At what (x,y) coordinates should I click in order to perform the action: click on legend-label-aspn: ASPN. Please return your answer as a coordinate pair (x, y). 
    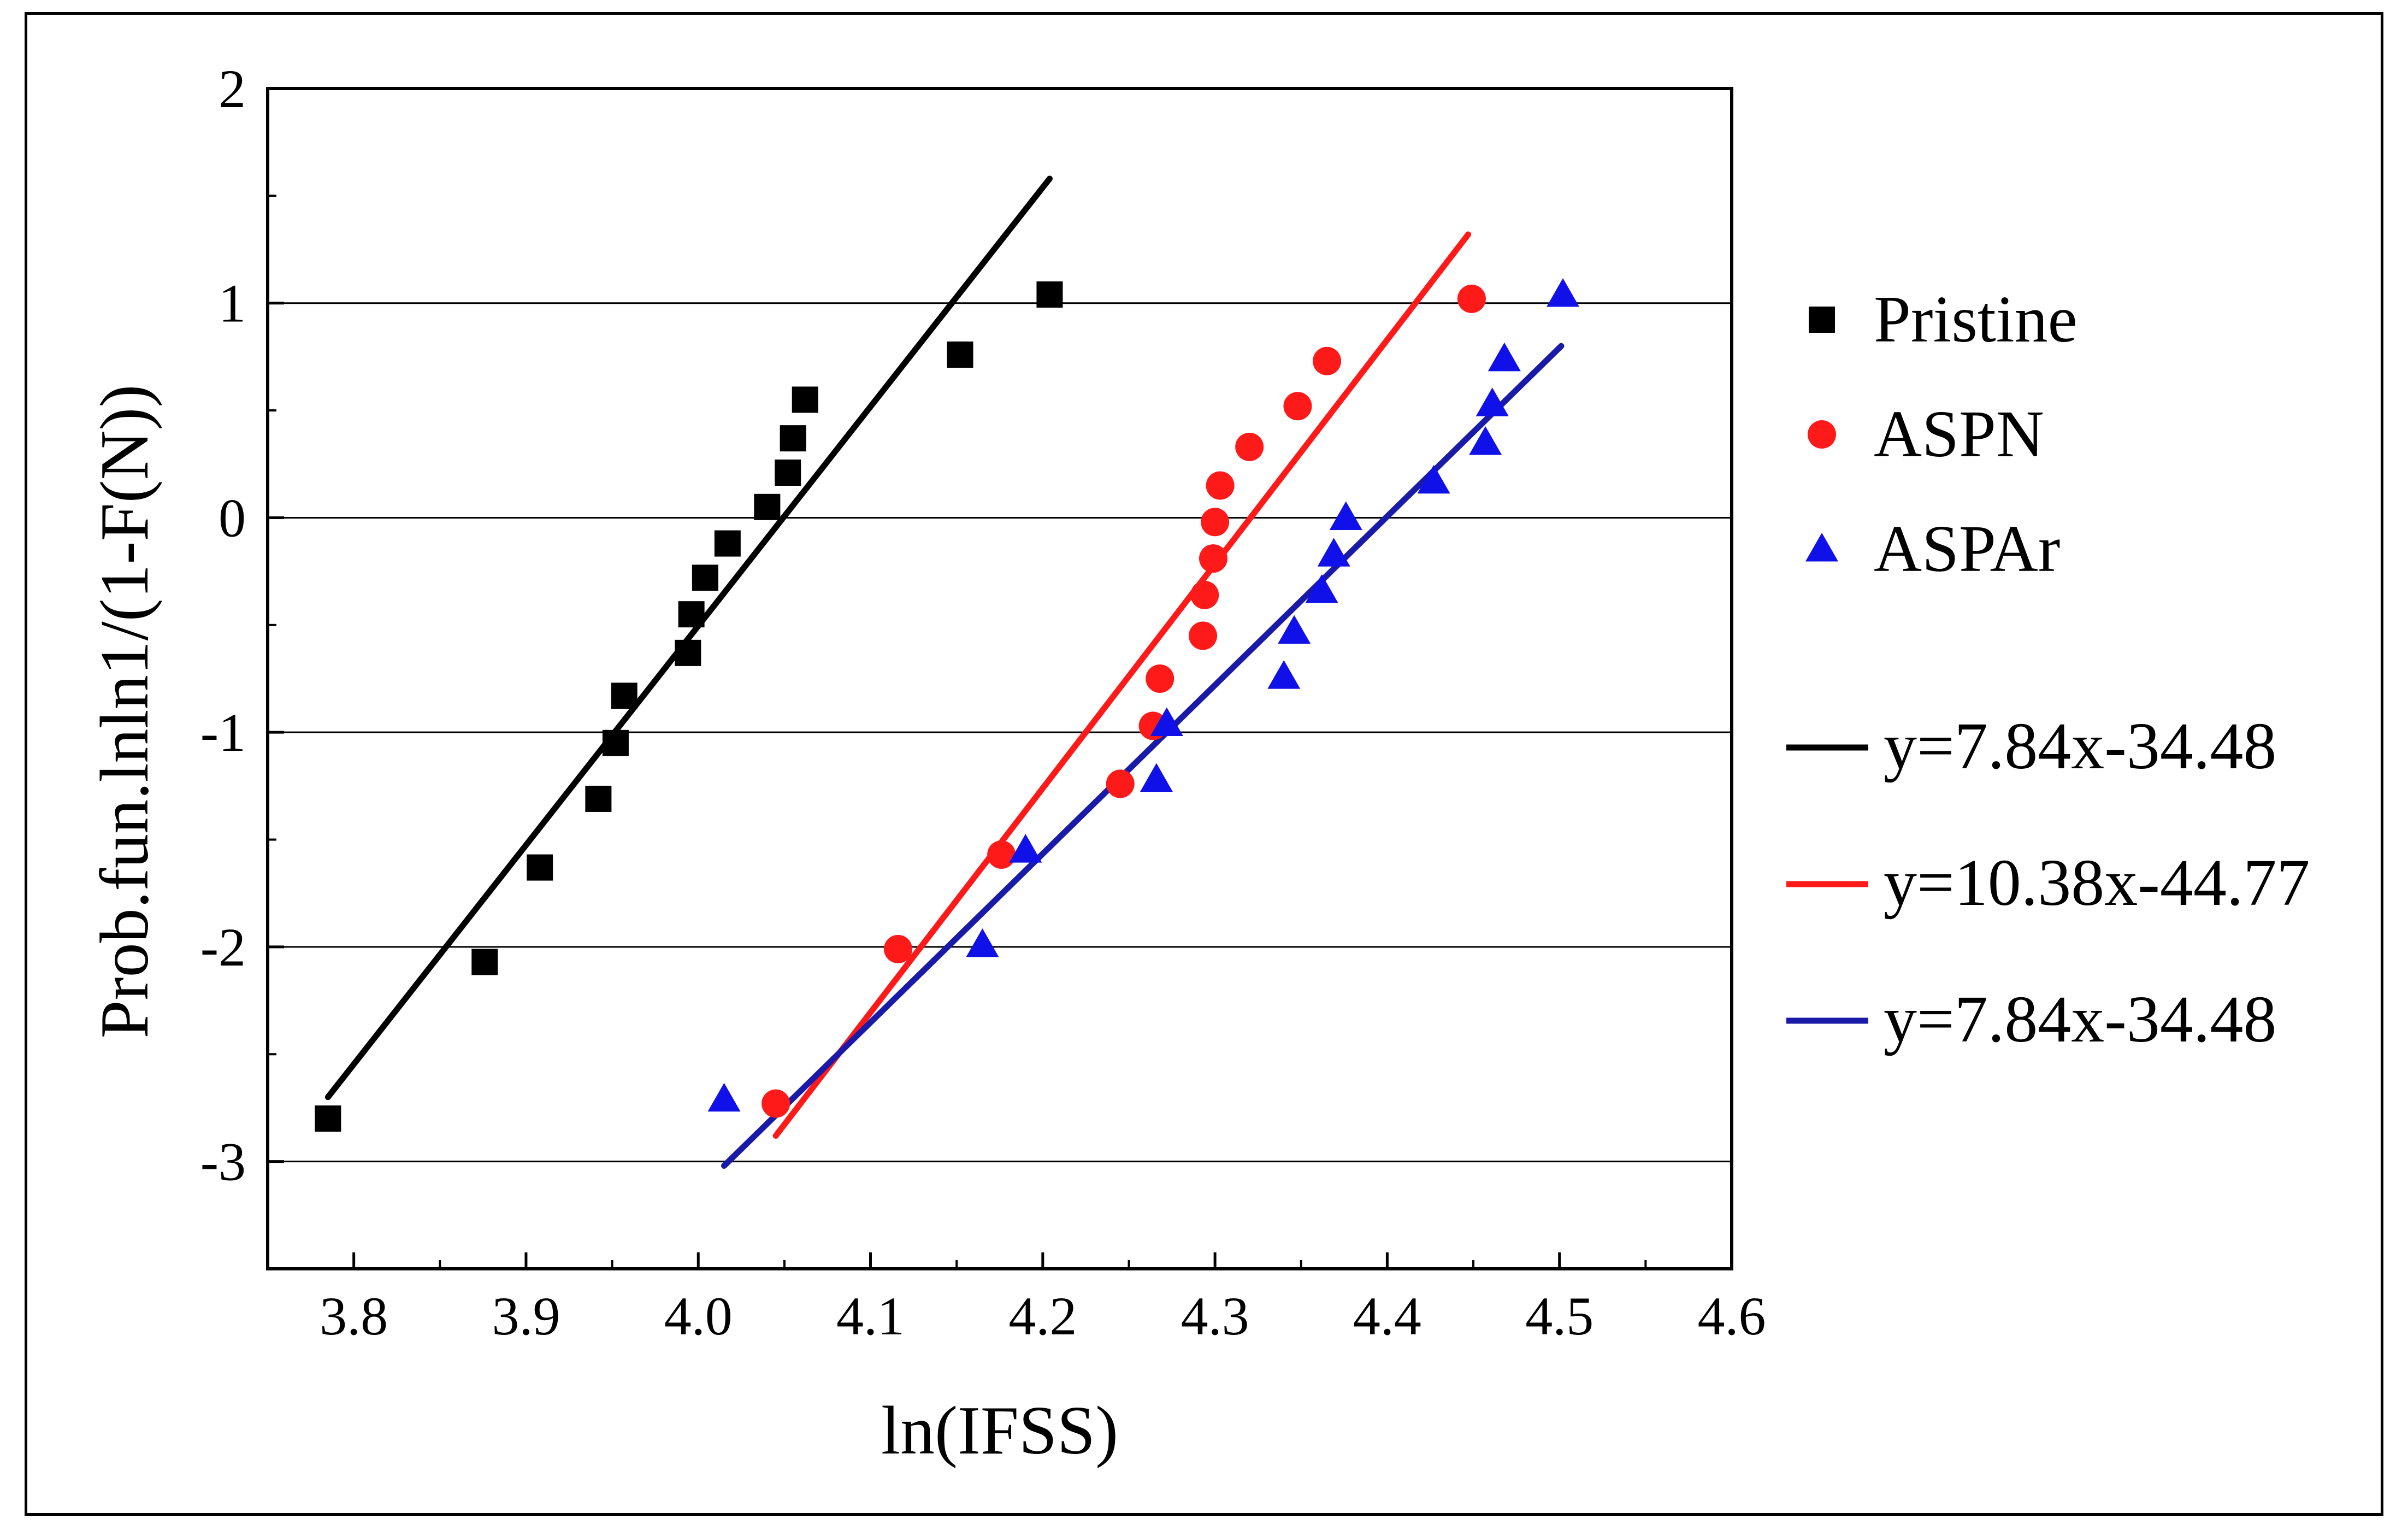
    Looking at the image, I should click on (1959, 434).